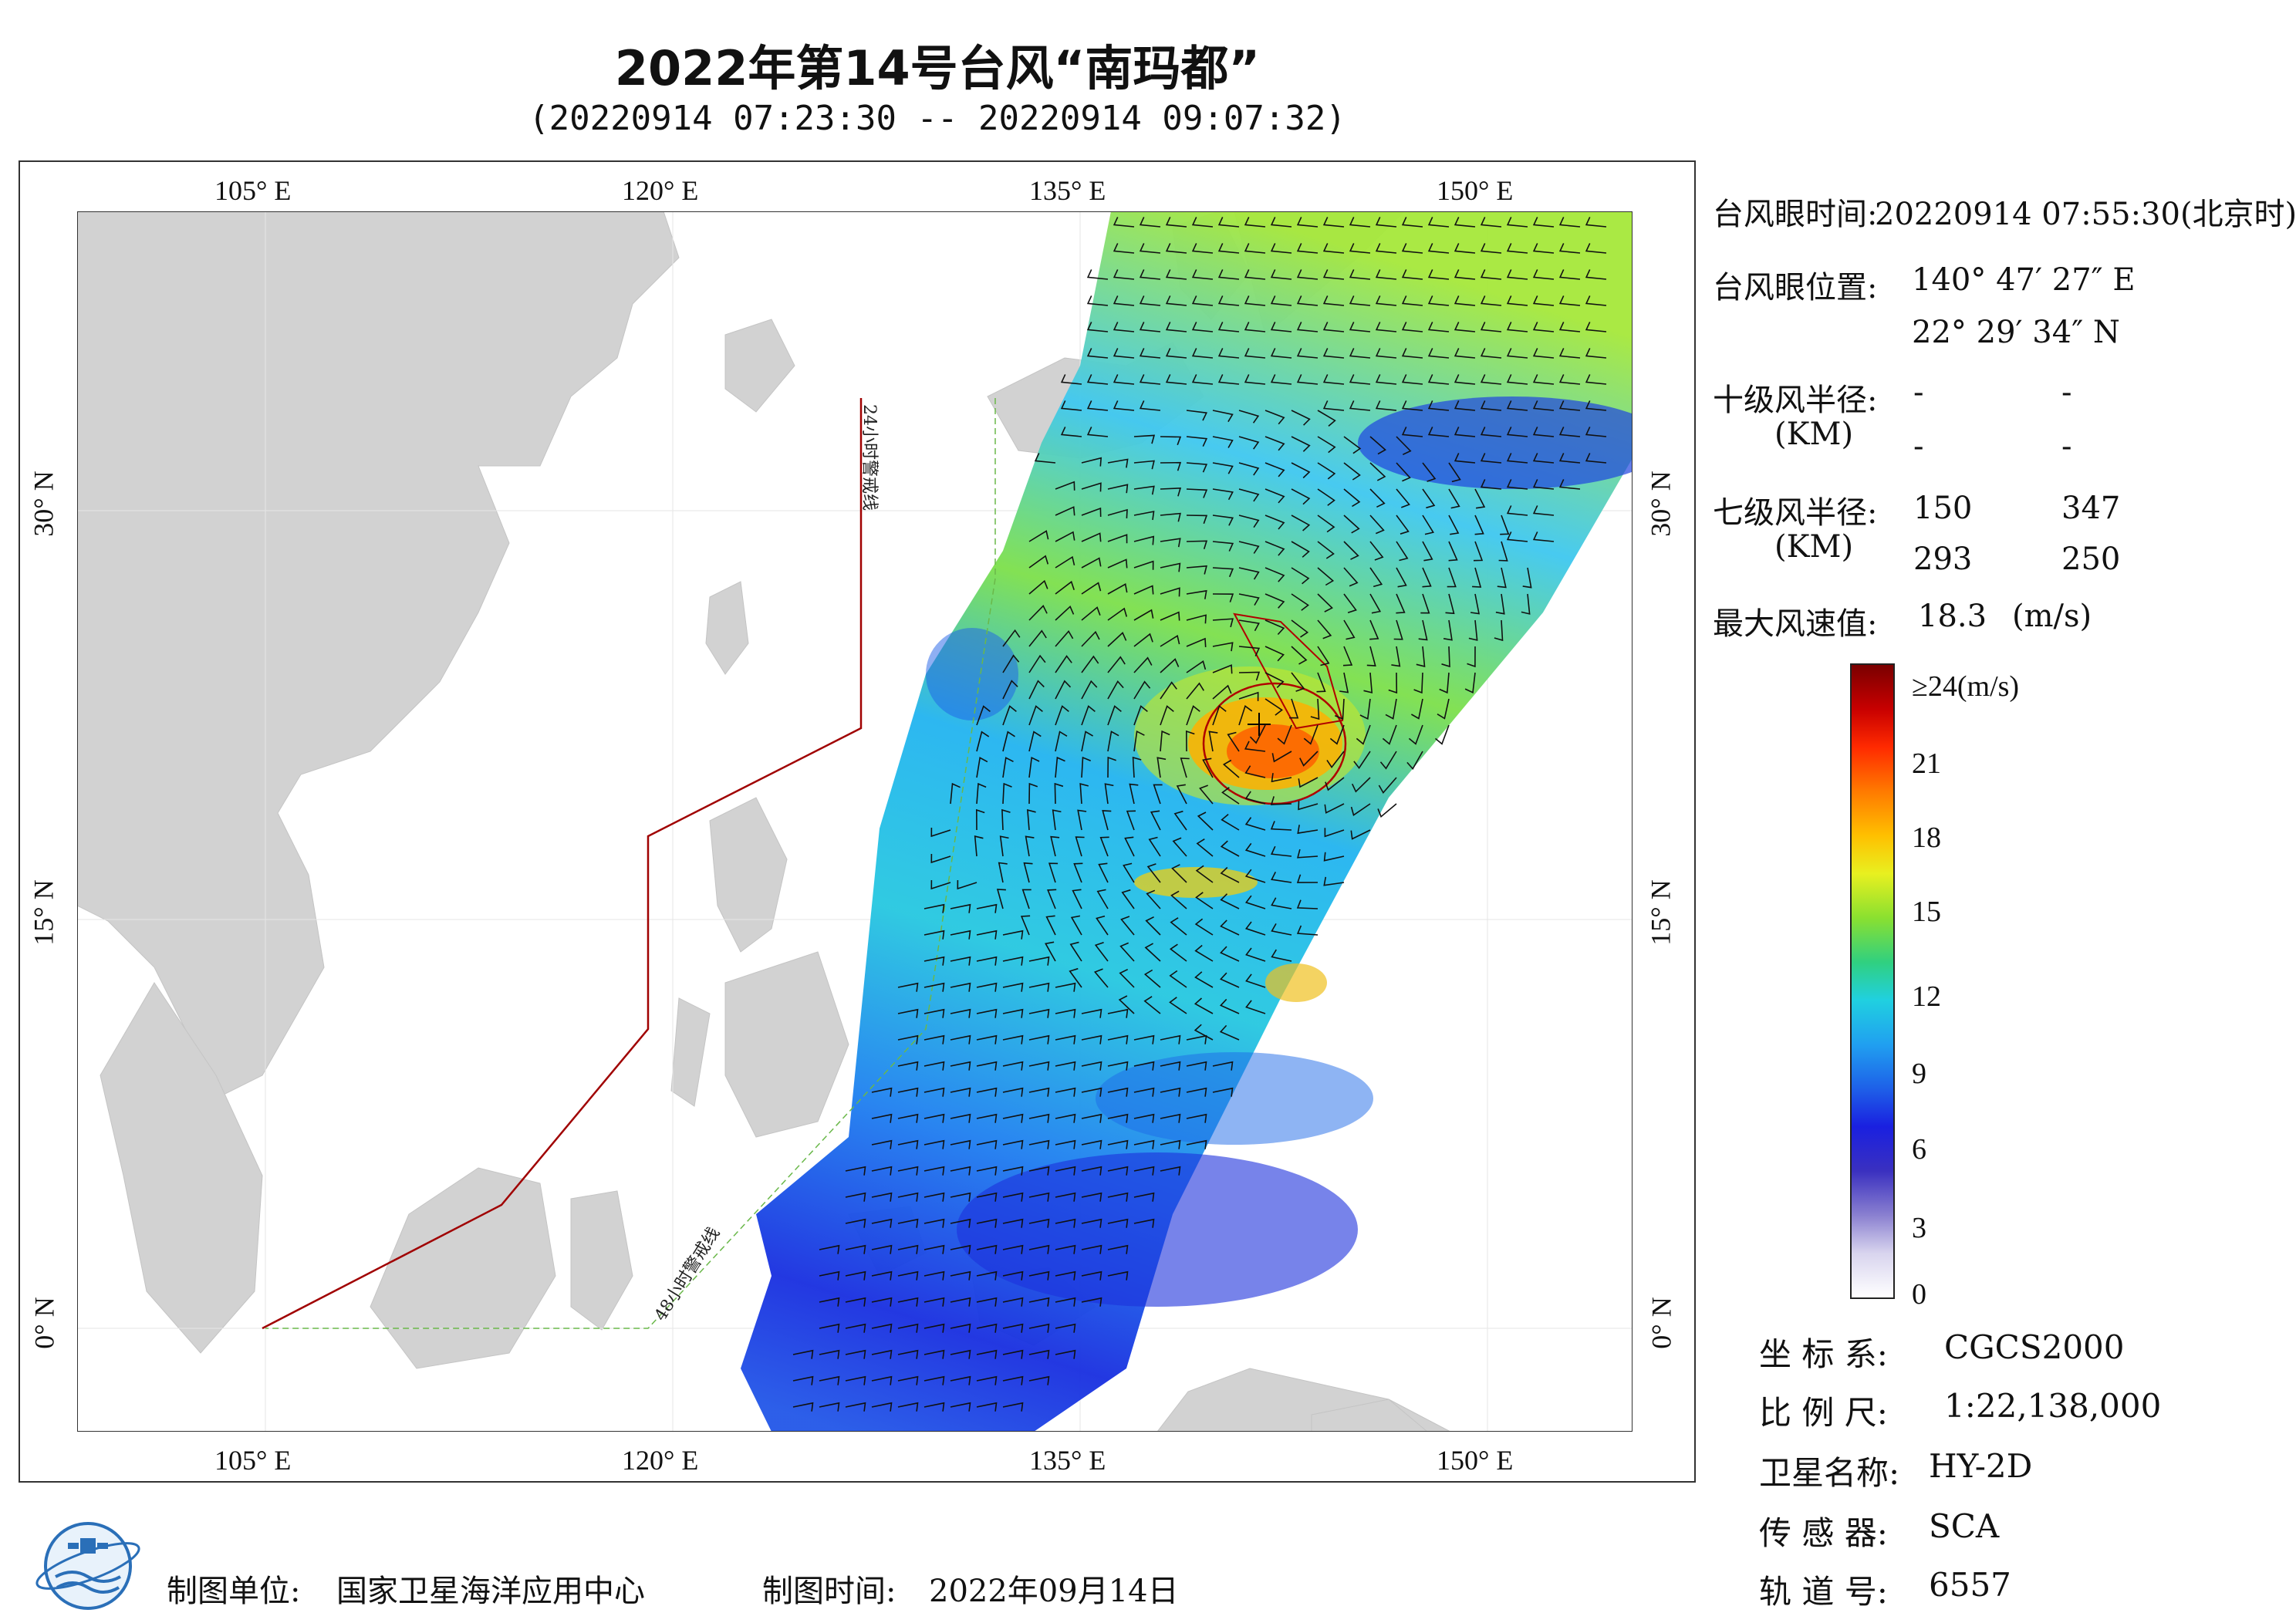  Describe the element at coordinates (1796, 214) in the screenshot. I see `eye-time-label: 台风眼时间:` at that location.